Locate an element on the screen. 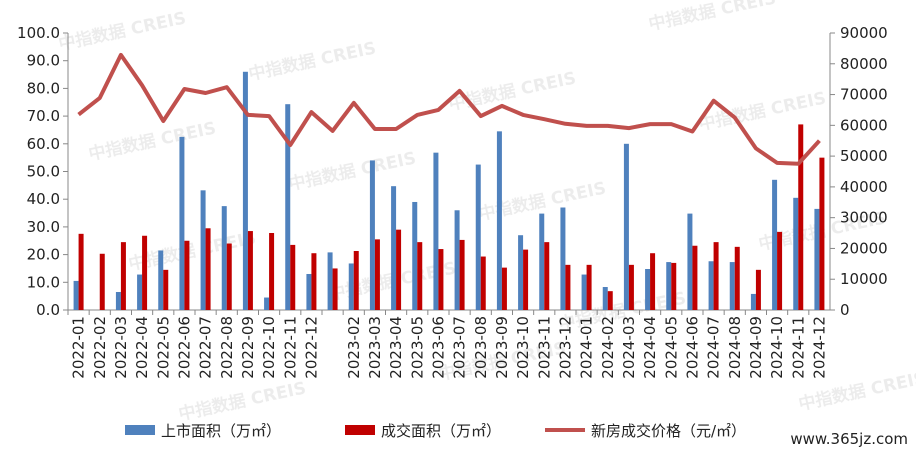  x-tick-label: 2024-01 is located at coordinates (587, 347).